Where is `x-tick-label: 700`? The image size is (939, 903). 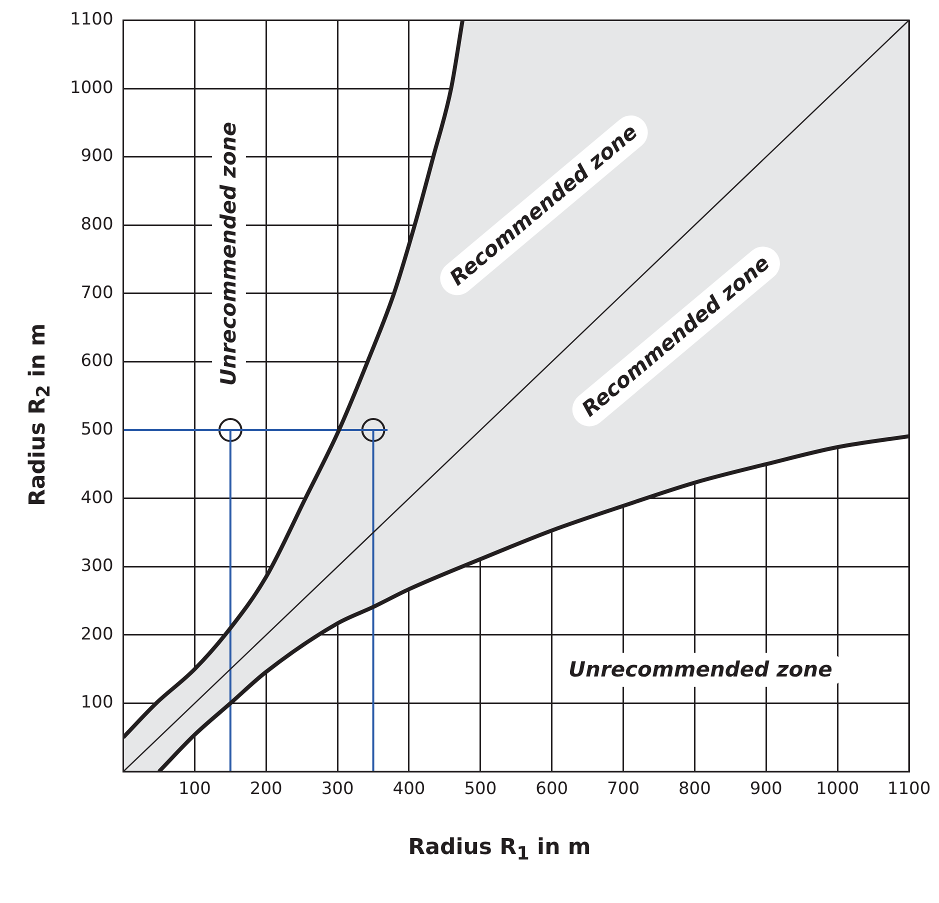 x-tick-label: 700 is located at coordinates (623, 789).